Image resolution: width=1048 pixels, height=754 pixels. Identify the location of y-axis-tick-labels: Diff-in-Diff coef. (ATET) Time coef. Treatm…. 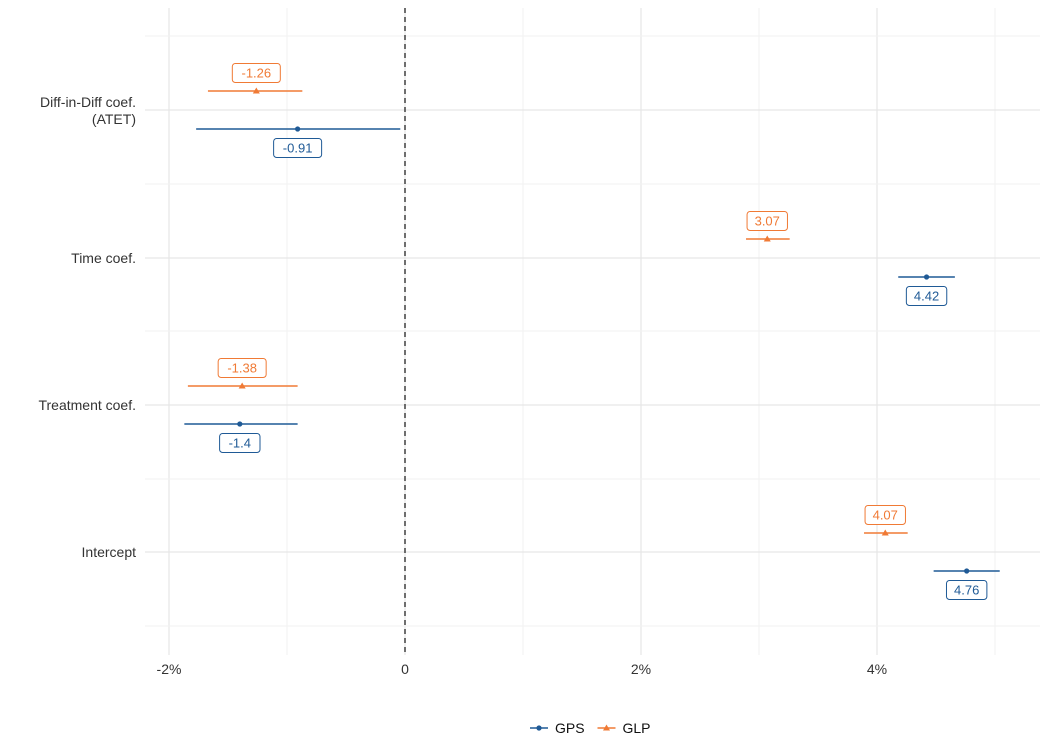
(87, 327).